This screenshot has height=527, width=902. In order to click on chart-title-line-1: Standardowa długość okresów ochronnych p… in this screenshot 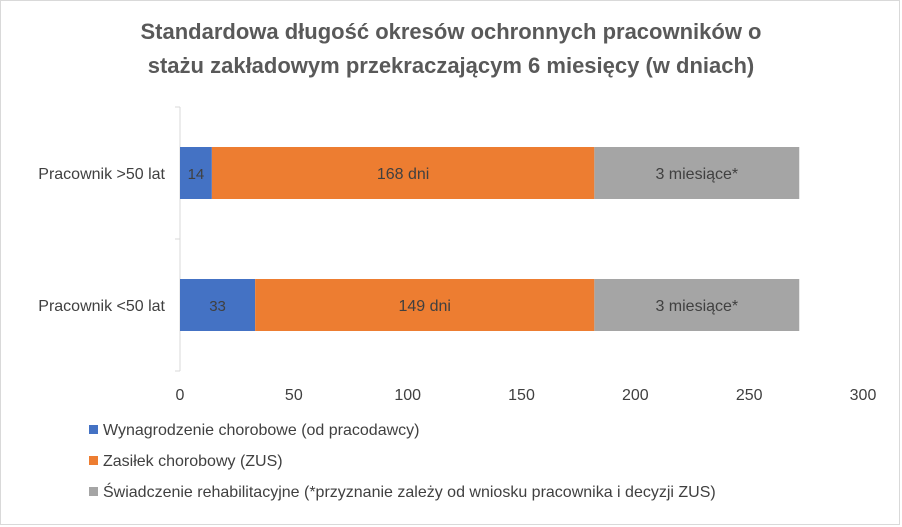, I will do `click(451, 31)`.